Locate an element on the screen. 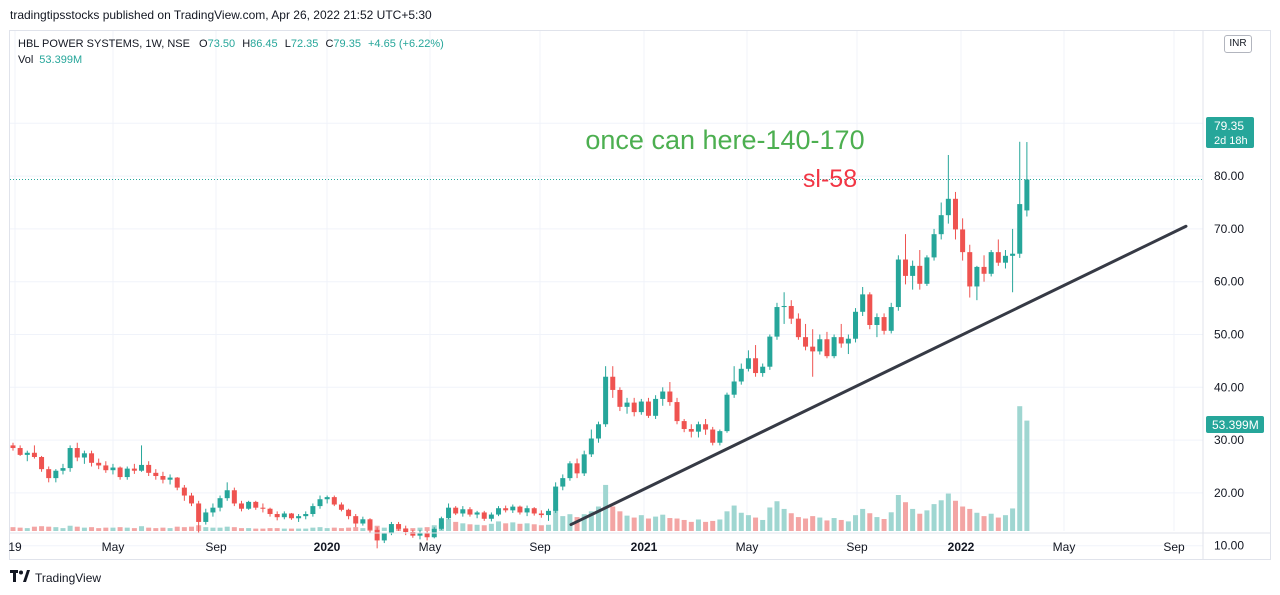 Image resolution: width=1280 pixels, height=595 pixels. x-tick-label: 2022 is located at coordinates (961, 547).